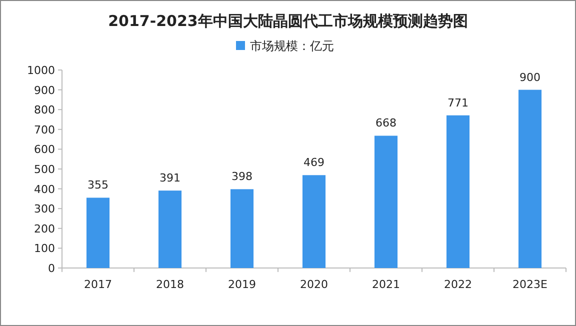  Describe the element at coordinates (314, 163) in the screenshot. I see `data-label: 469` at that location.